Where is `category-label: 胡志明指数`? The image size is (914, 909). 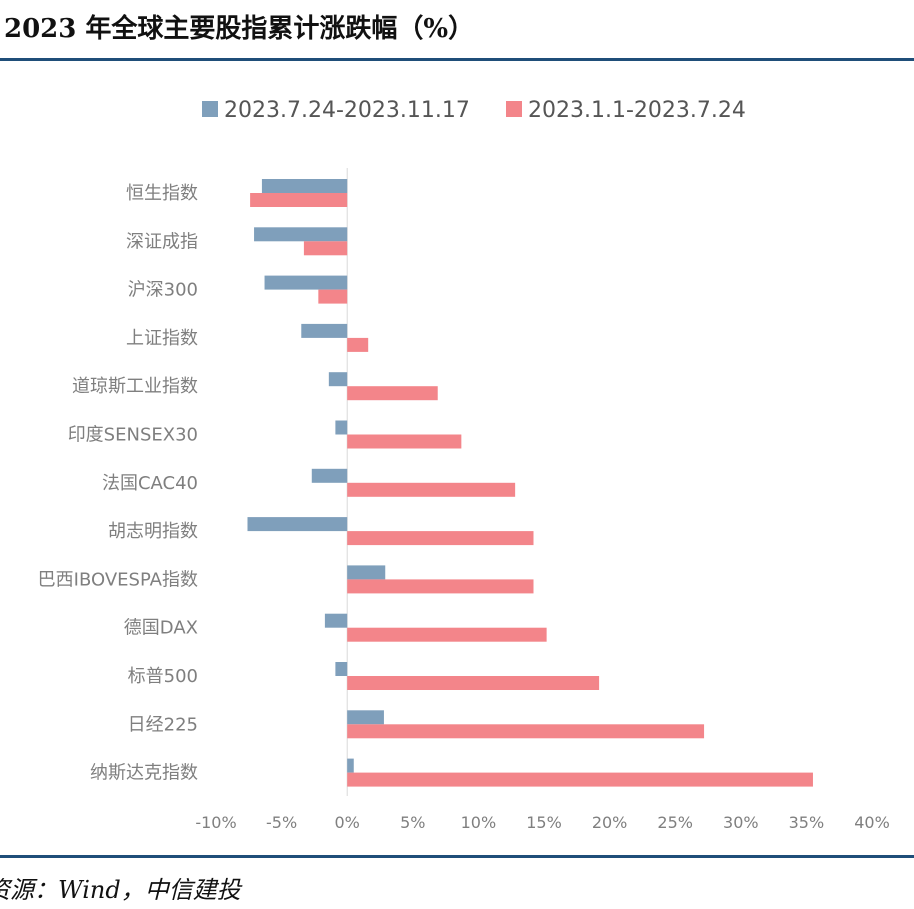 category-label: 胡志明指数 is located at coordinates (153, 531).